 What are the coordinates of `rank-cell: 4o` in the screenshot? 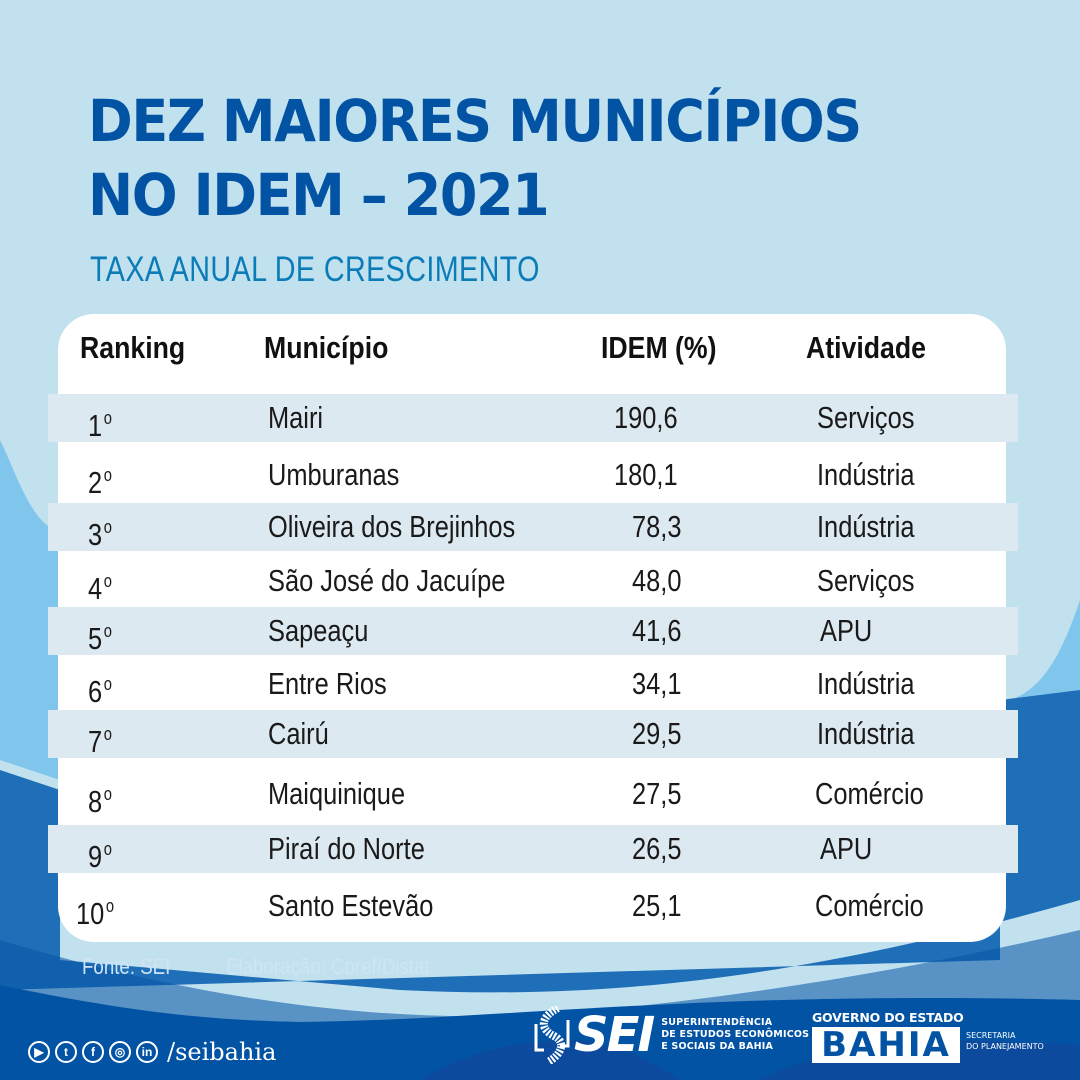 It's located at (100, 585).